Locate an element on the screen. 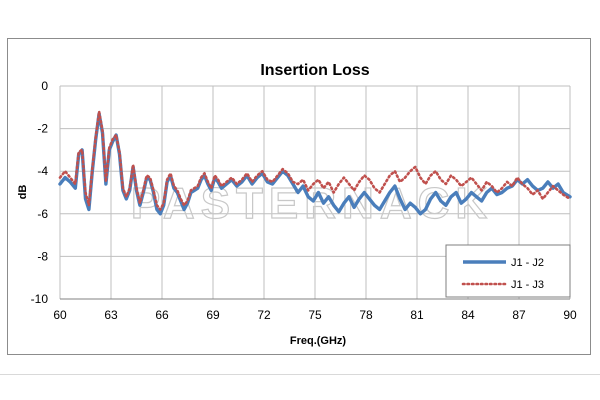 This screenshot has width=600, height=400. y-tick-label: -2 is located at coordinates (42, 129).